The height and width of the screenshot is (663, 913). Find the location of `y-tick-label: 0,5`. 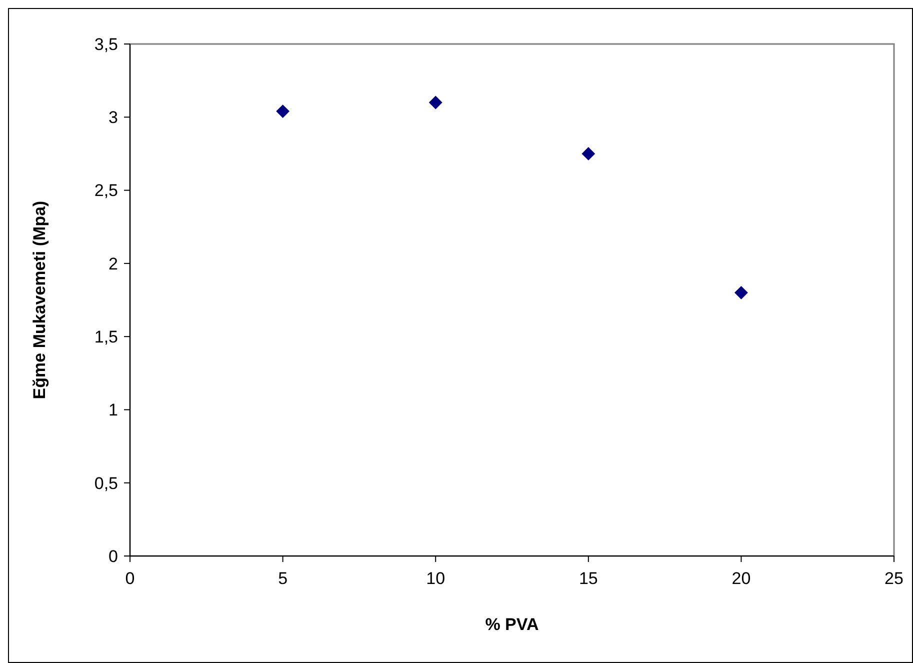

y-tick-label: 0,5 is located at coordinates (106, 483).